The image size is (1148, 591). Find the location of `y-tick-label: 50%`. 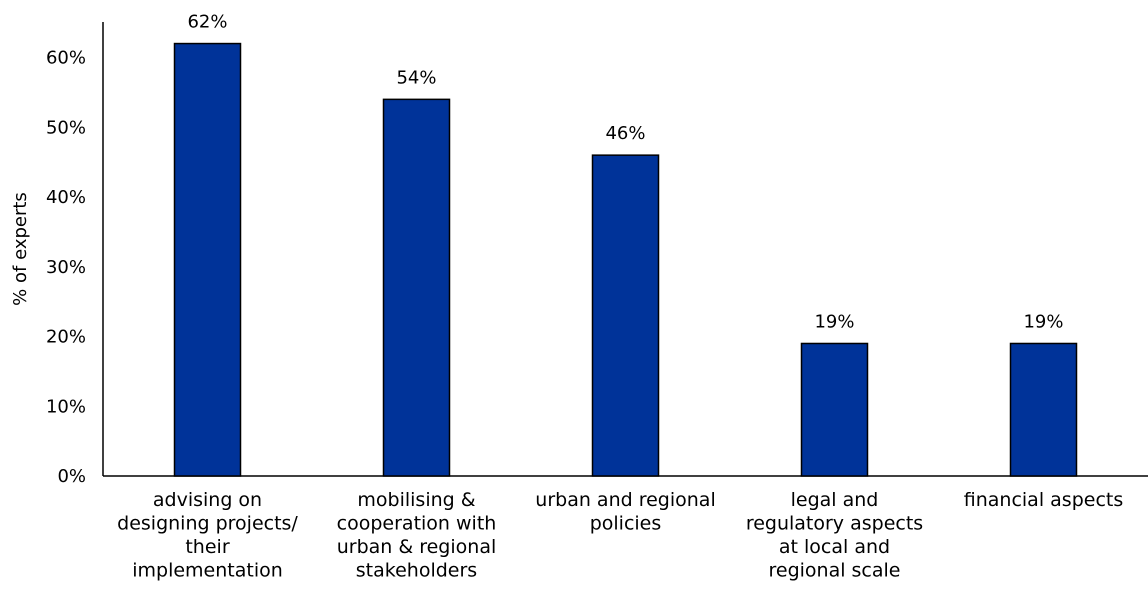

y-tick-label: 50% is located at coordinates (66, 127).